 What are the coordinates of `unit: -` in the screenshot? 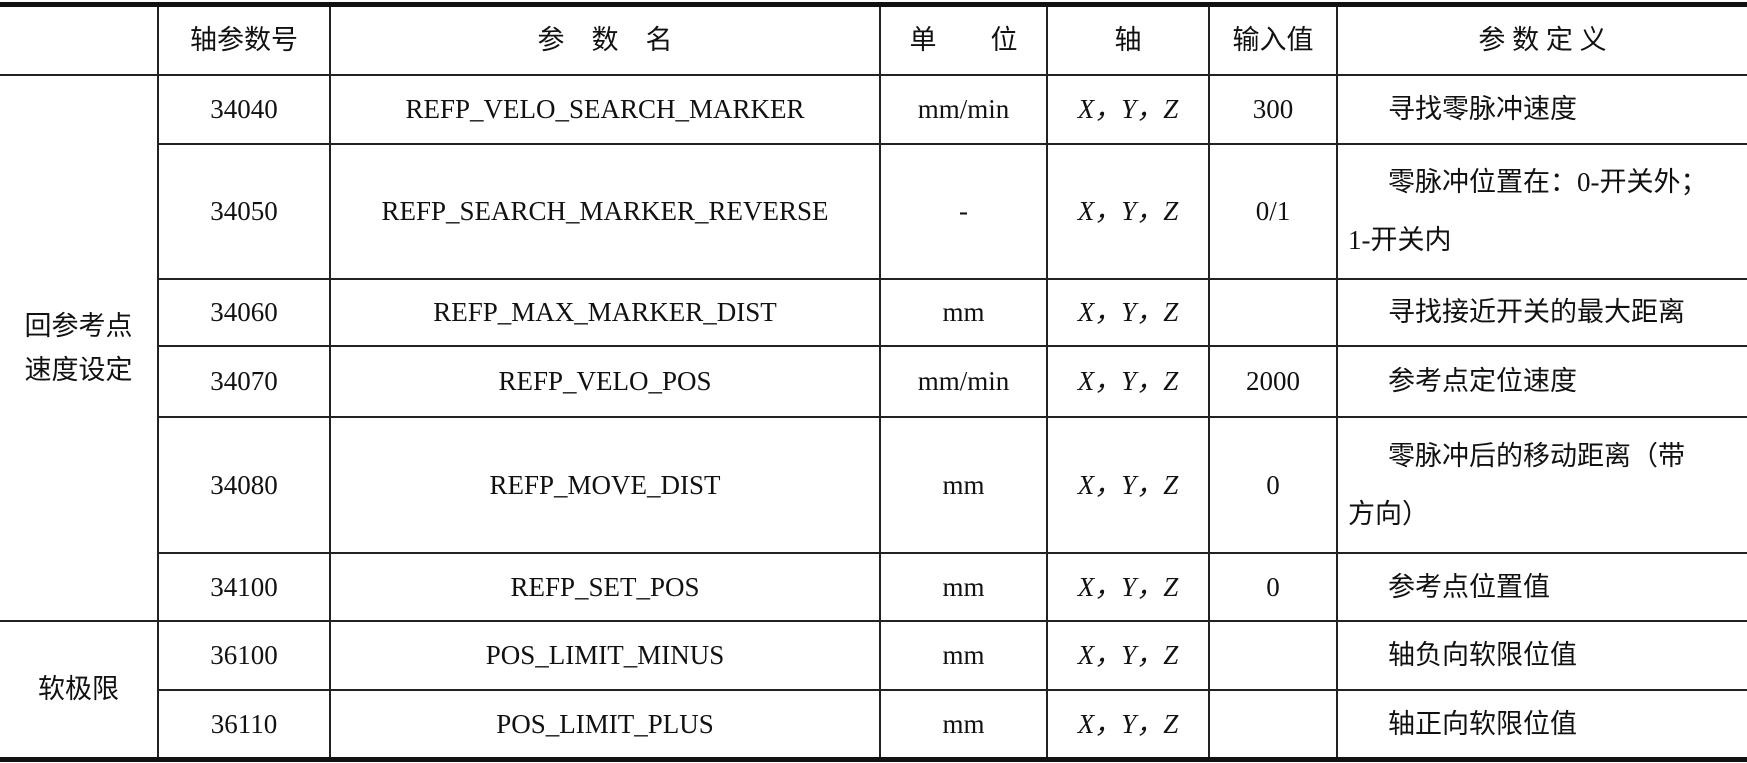 It's located at (963, 211).